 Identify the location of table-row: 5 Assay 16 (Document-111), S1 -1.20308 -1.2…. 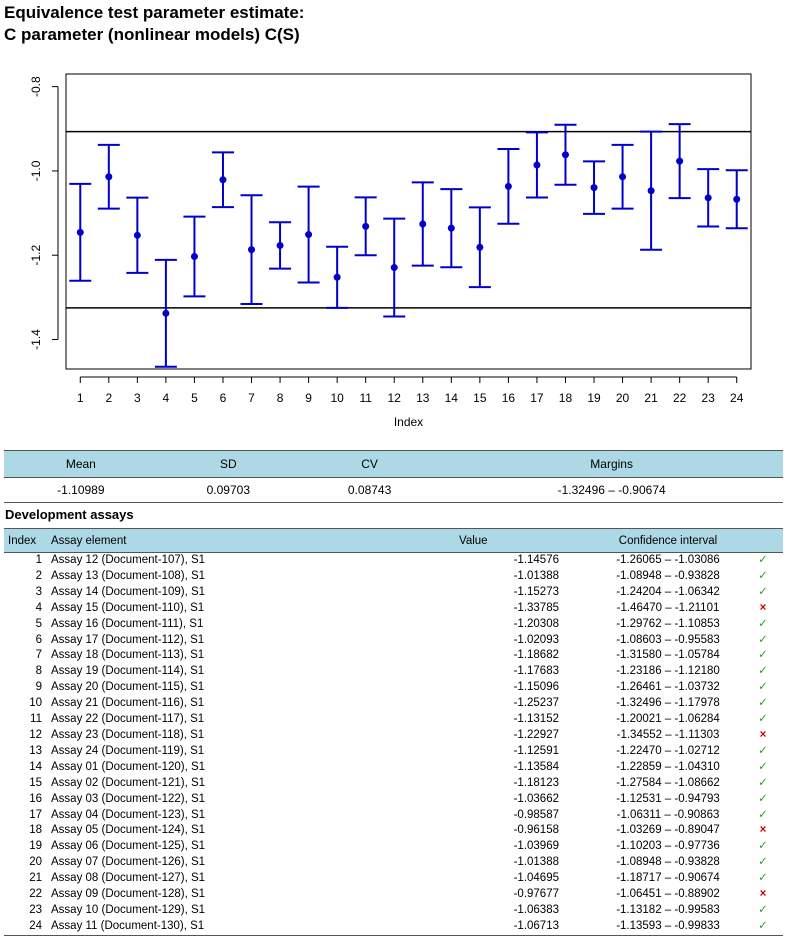
(393, 625).